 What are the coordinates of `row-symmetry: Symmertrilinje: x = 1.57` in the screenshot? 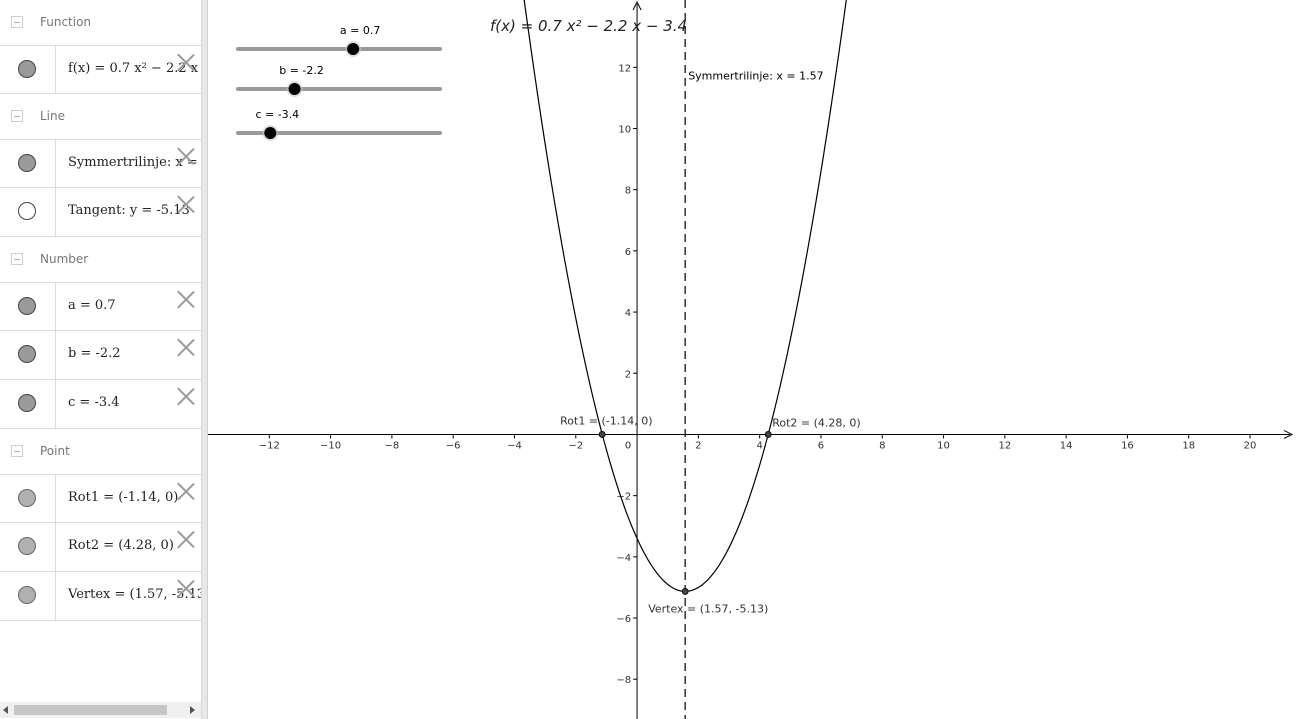 It's located at (100, 163).